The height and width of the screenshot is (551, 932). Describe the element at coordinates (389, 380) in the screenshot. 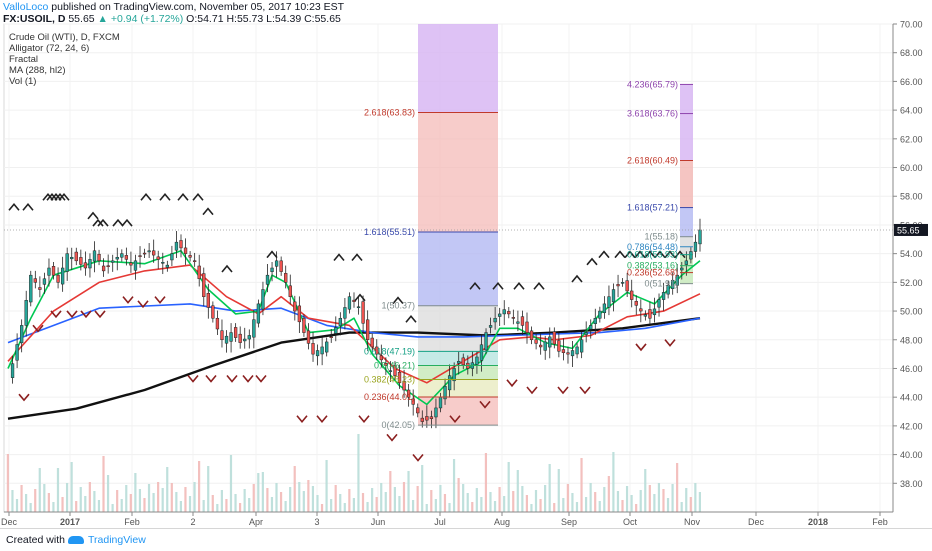

I see `fib1-level-label: 0.382(45.23)` at that location.